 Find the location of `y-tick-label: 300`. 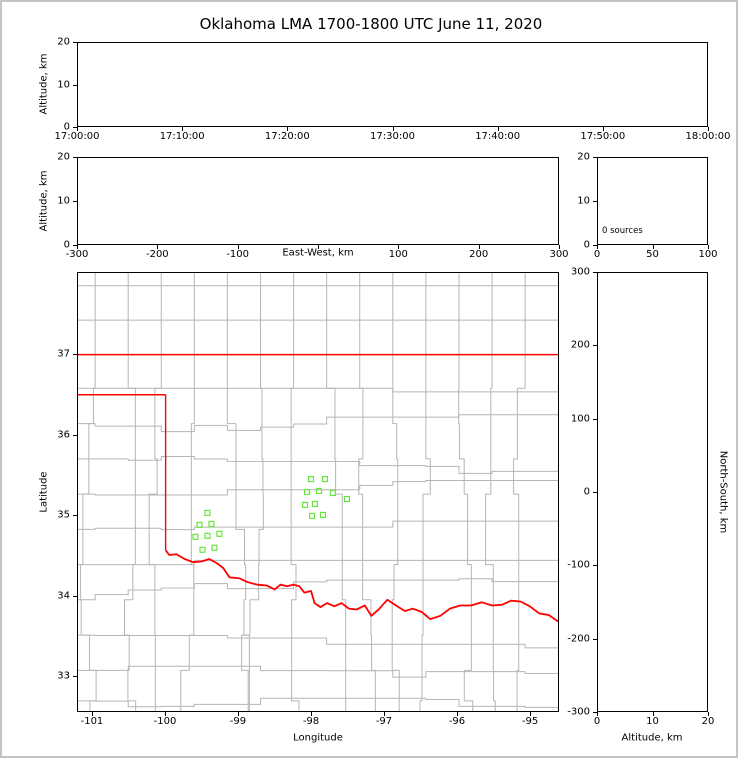

y-tick-label: 300 is located at coordinates (580, 272).